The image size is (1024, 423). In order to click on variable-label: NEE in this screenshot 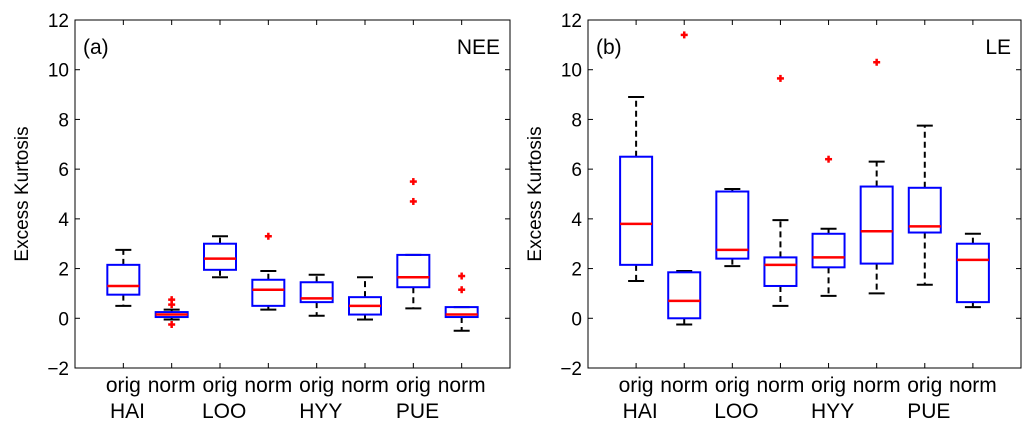, I will do `click(478, 47)`.